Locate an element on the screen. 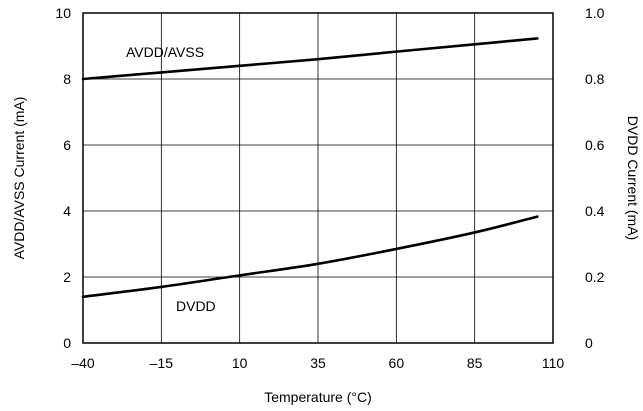 This screenshot has height=411, width=643. y-left-tick-label: 0 is located at coordinates (67, 343).